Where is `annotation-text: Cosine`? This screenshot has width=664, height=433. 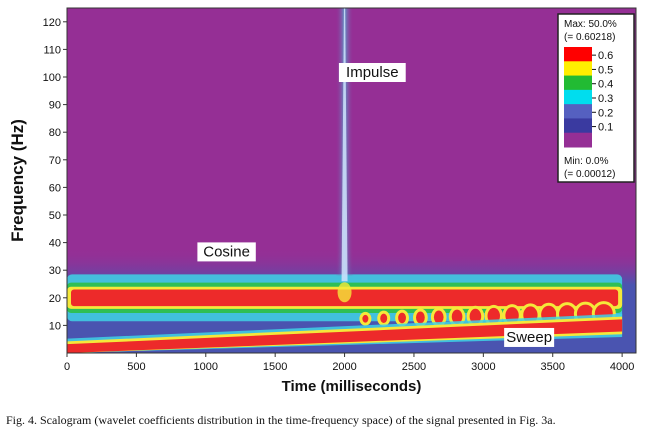 annotation-text: Cosine is located at coordinates (226, 251).